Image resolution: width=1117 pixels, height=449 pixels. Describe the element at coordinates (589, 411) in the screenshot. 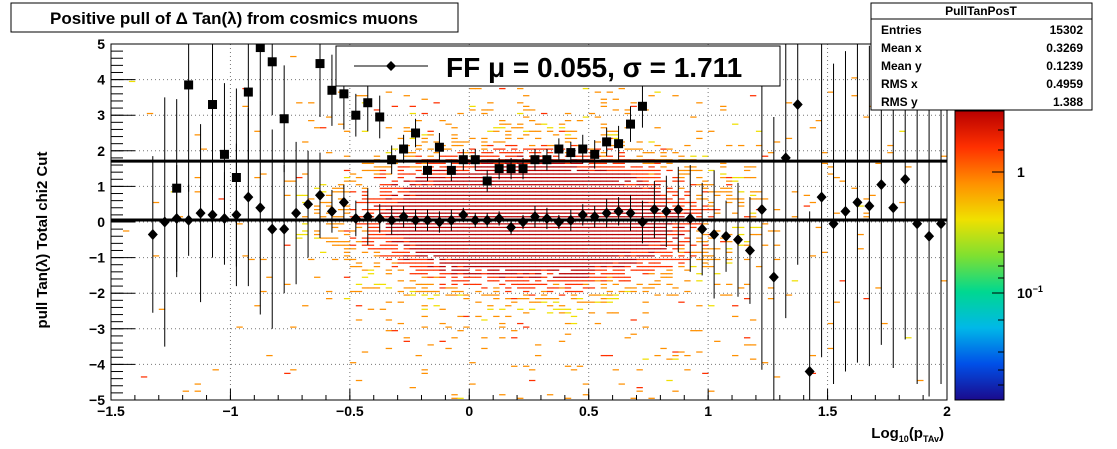

I see `x-tick-label: 0.5` at that location.